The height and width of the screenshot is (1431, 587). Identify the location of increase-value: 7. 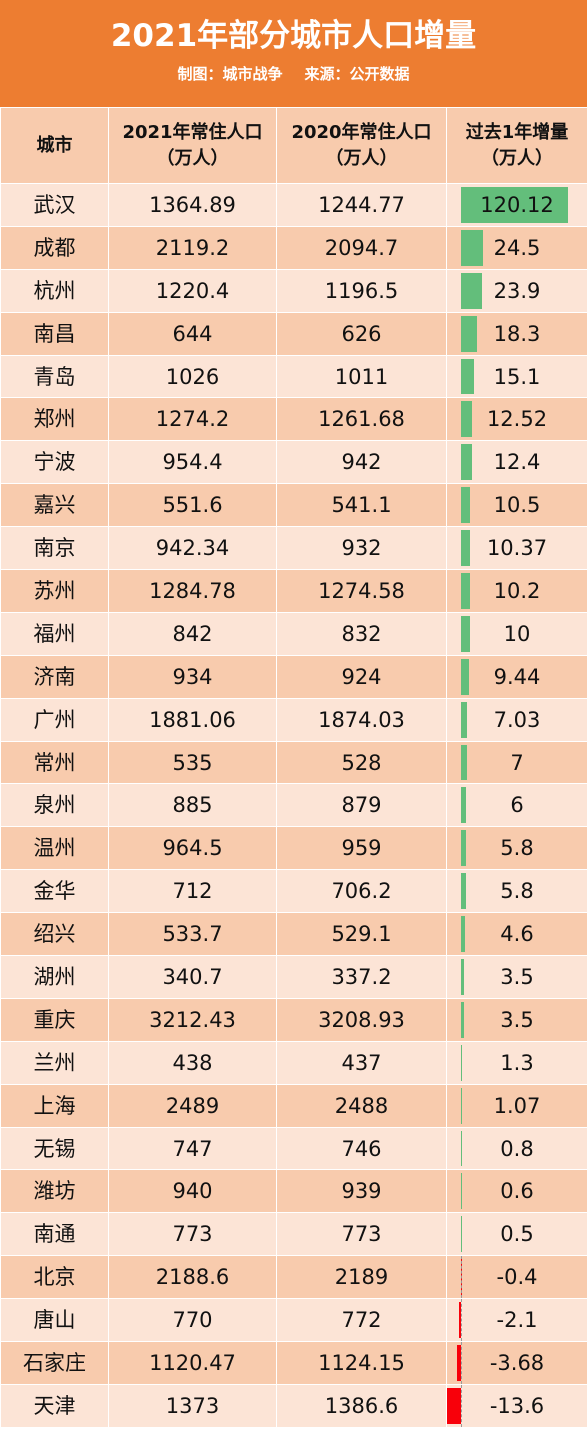
(517, 762).